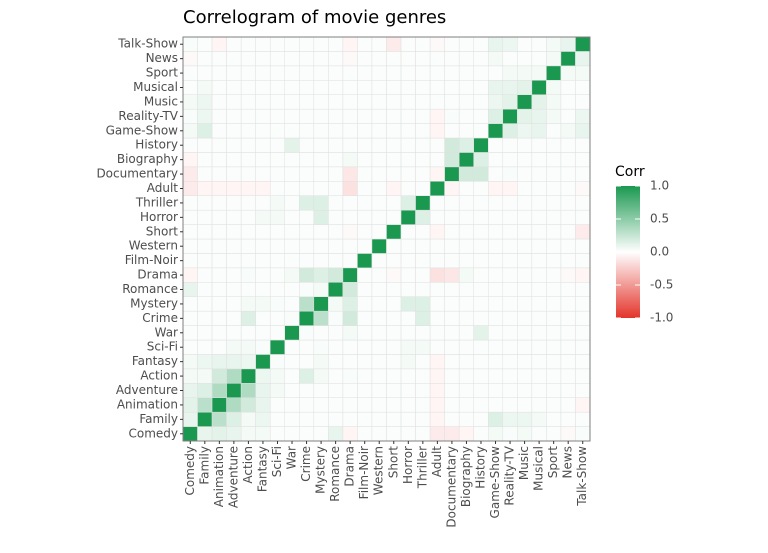 The image size is (768, 553). What do you see at coordinates (437, 462) in the screenshot?
I see `x-tick-label: Adult` at bounding box center [437, 462].